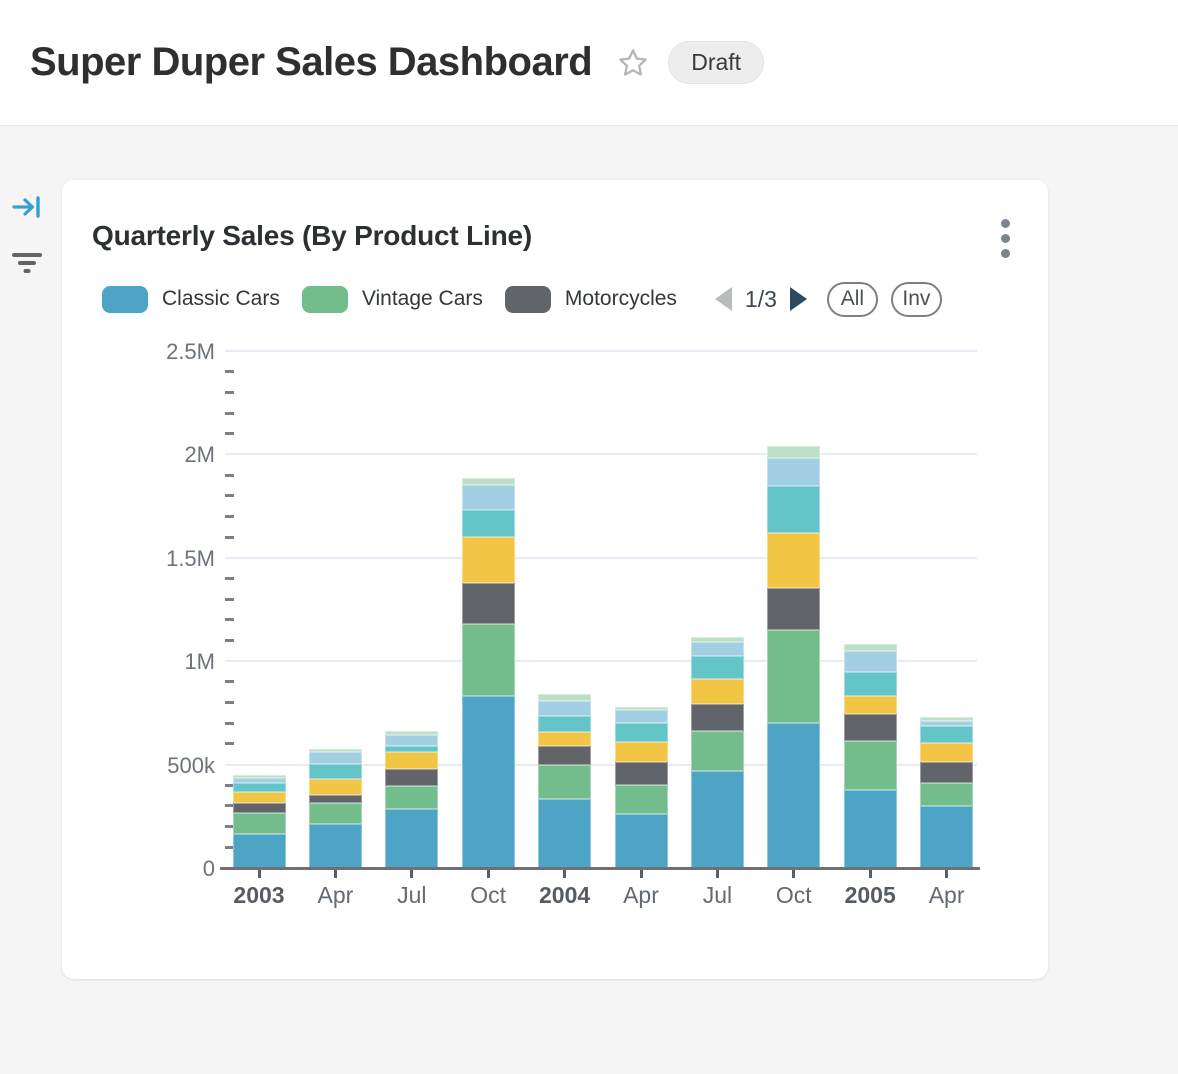 The width and height of the screenshot is (1178, 1074). I want to click on legend-select-all-button: All, so click(852, 299).